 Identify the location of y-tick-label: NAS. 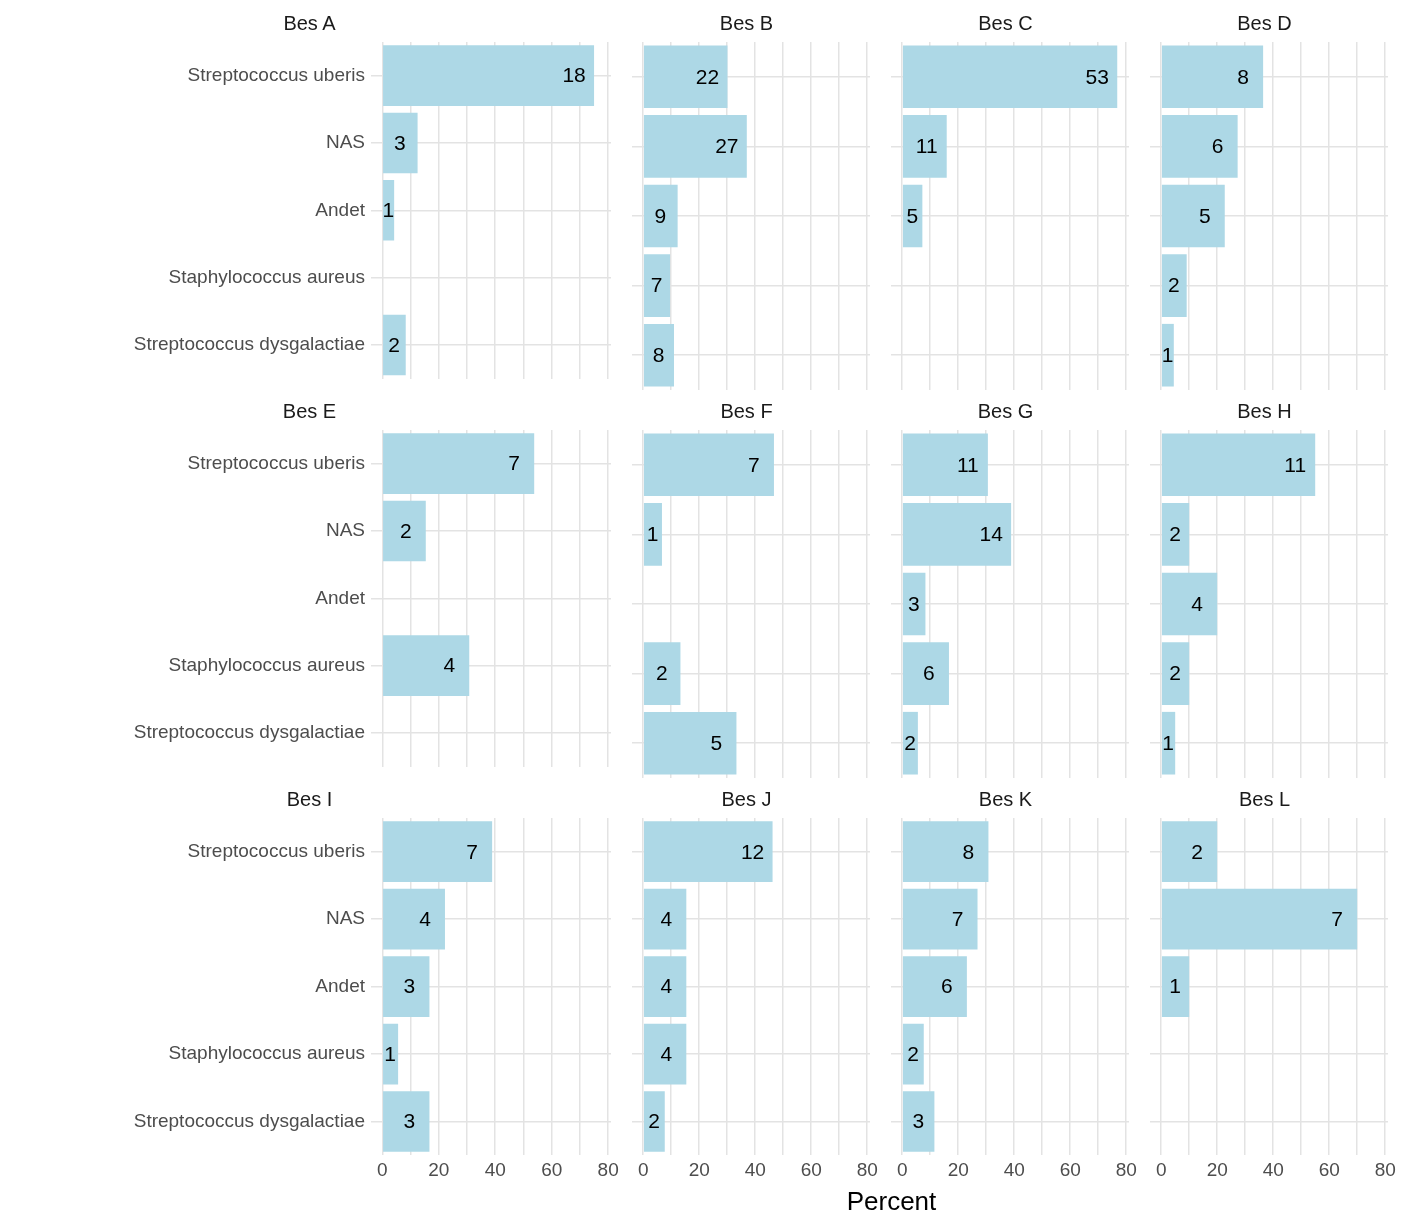
(345, 918).